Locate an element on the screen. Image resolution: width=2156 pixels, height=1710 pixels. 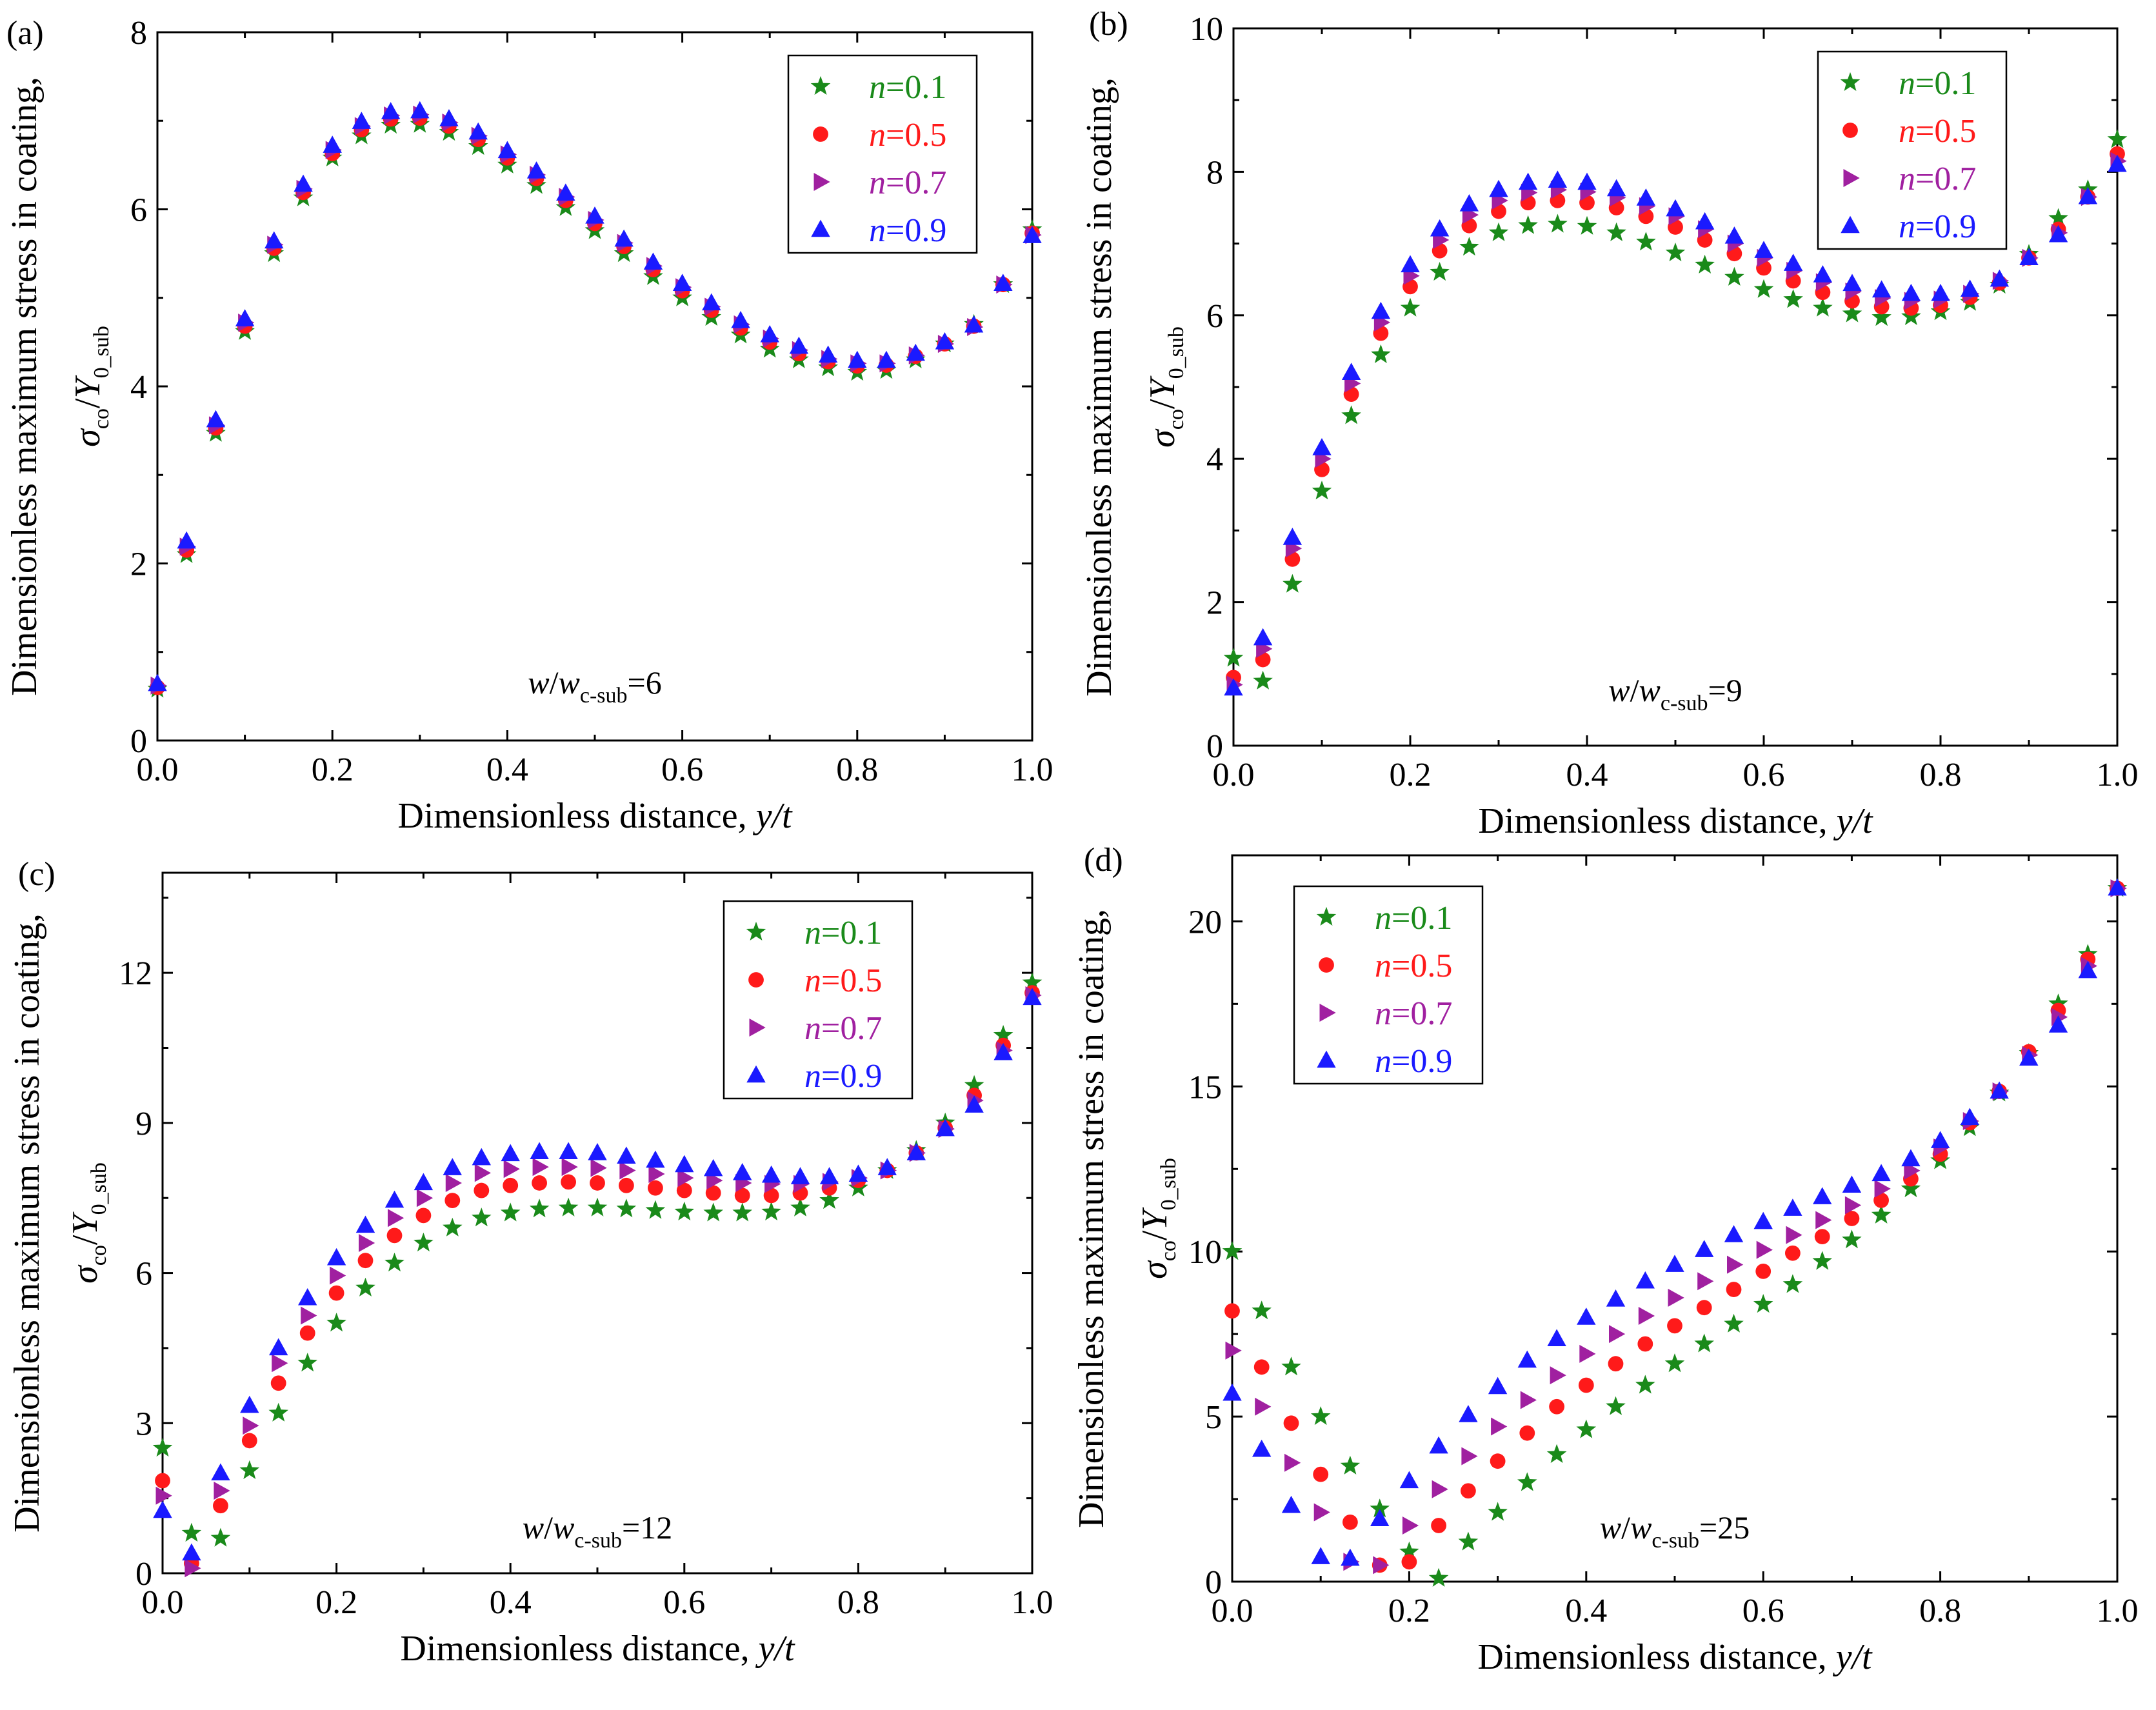
y-Y-sub: 0_sub is located at coordinates (1176, 352).